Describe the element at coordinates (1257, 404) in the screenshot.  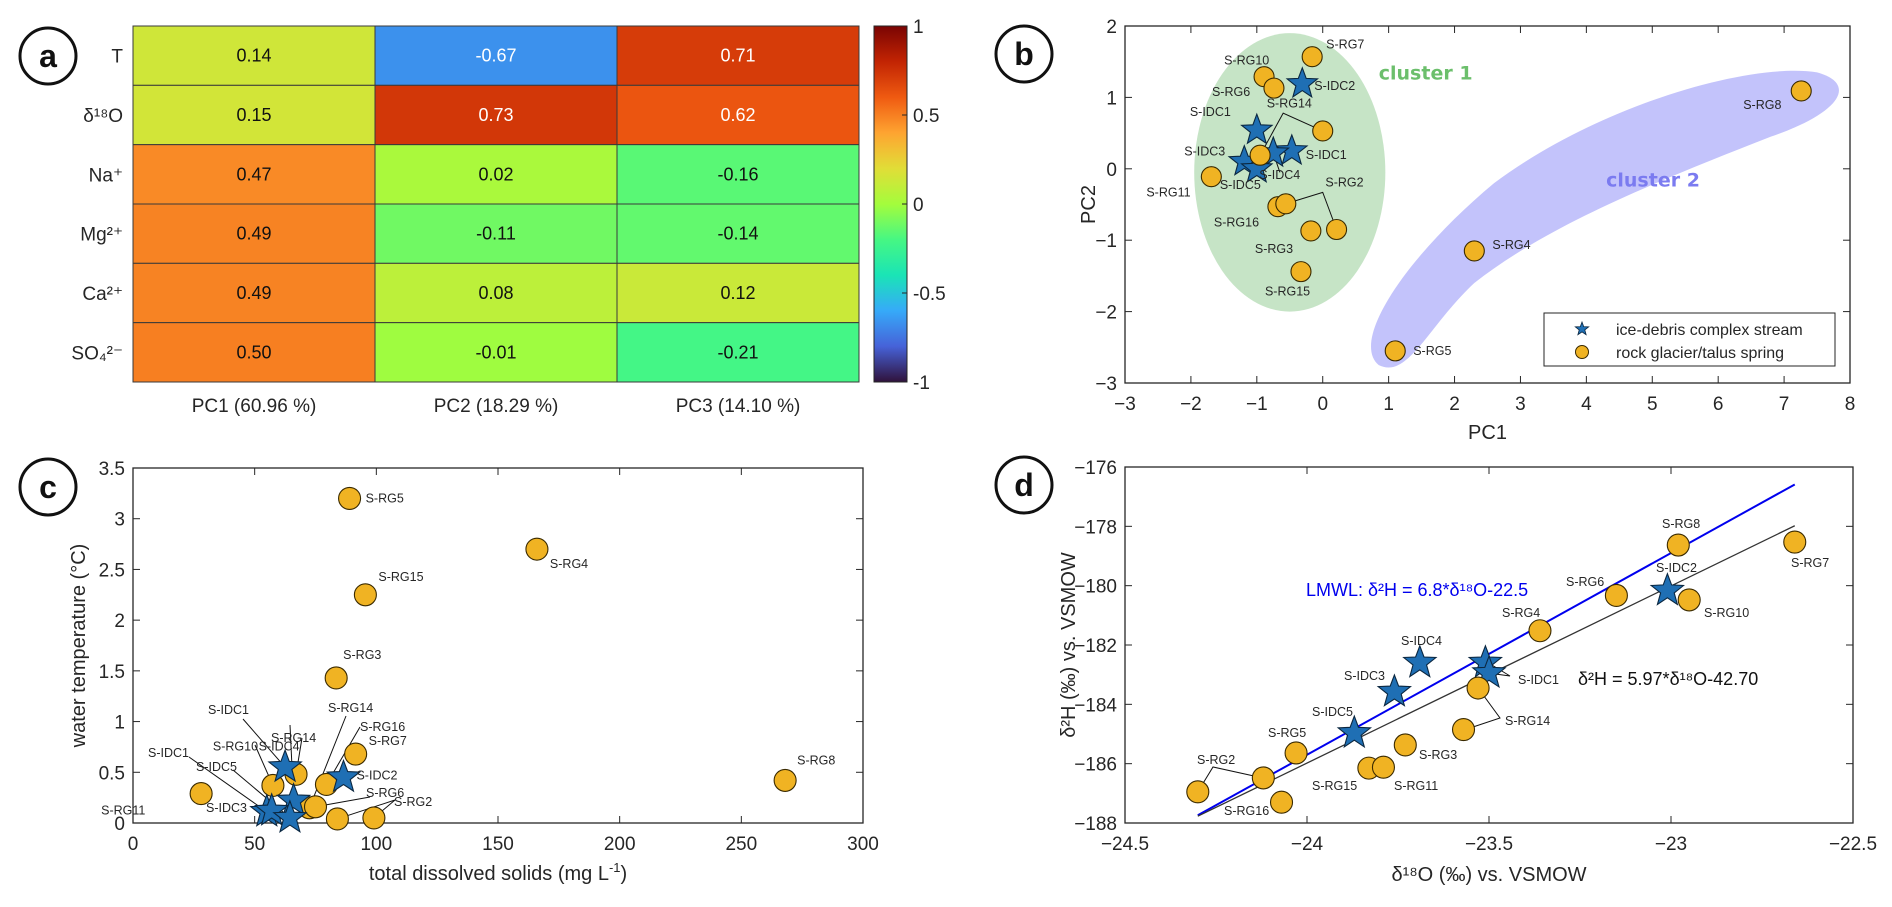
I see `x-tick-label: −1` at that location.